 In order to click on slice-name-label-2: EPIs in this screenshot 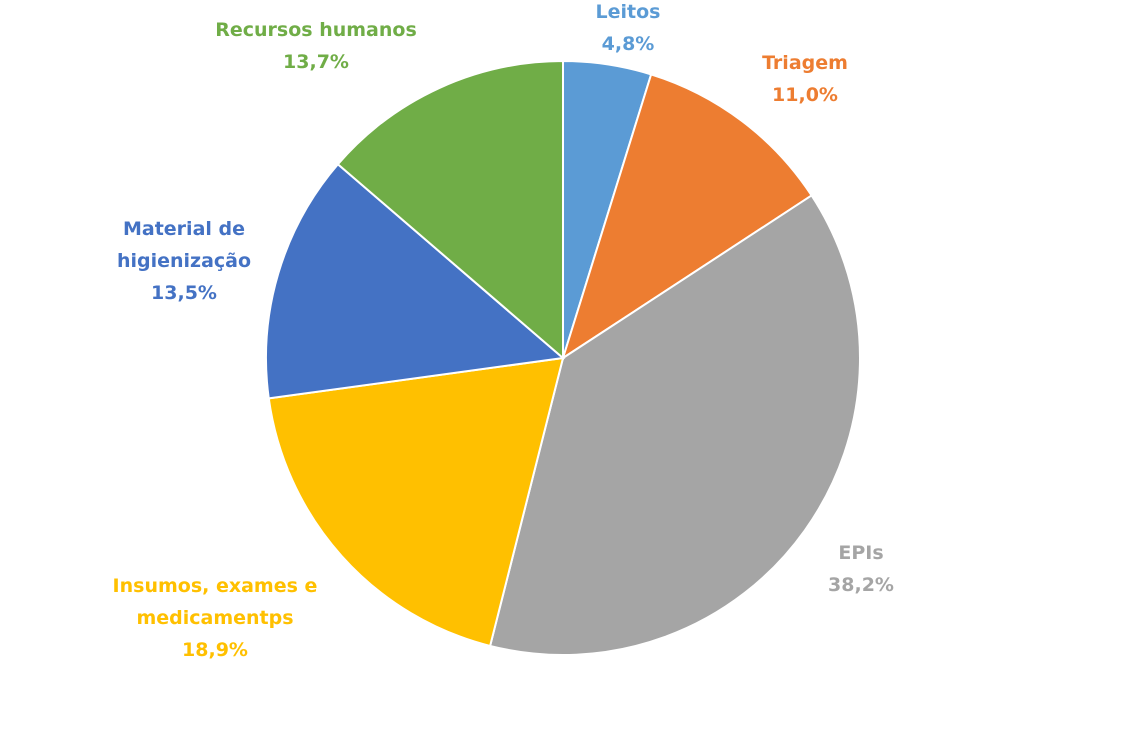, I will do `click(860, 553)`.